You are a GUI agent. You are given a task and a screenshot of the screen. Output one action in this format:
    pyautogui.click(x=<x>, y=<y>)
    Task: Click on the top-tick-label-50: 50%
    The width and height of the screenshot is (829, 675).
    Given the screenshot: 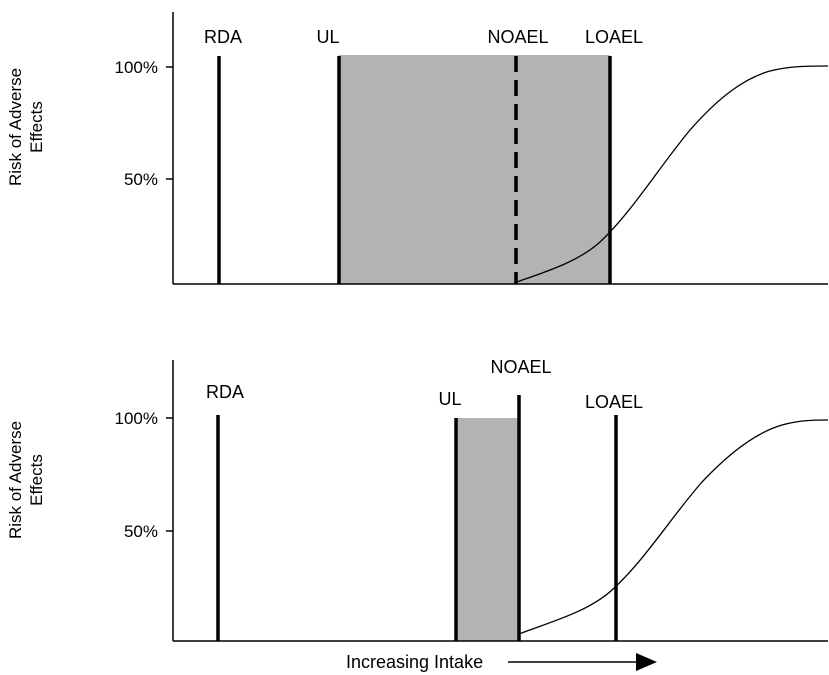 What is the action you would take?
    pyautogui.click(x=141, y=179)
    